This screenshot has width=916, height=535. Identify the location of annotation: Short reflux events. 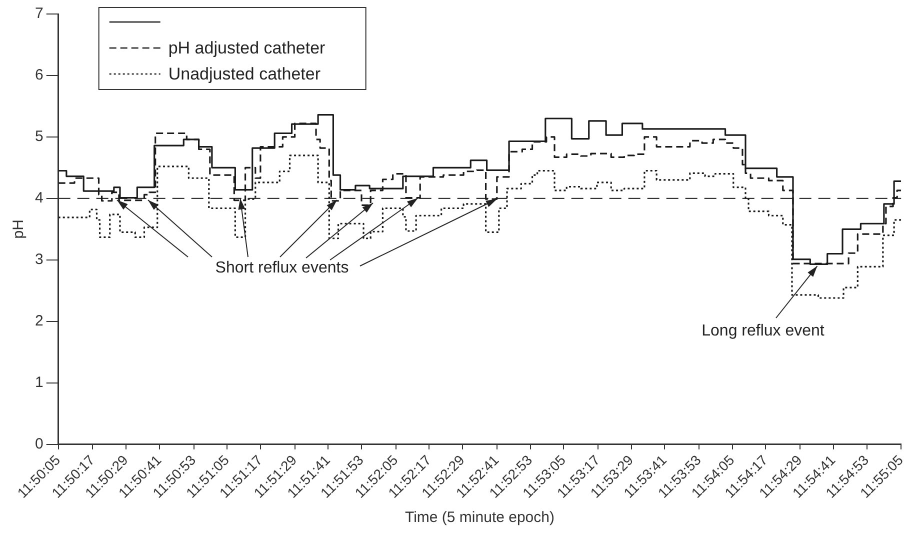
(282, 267).